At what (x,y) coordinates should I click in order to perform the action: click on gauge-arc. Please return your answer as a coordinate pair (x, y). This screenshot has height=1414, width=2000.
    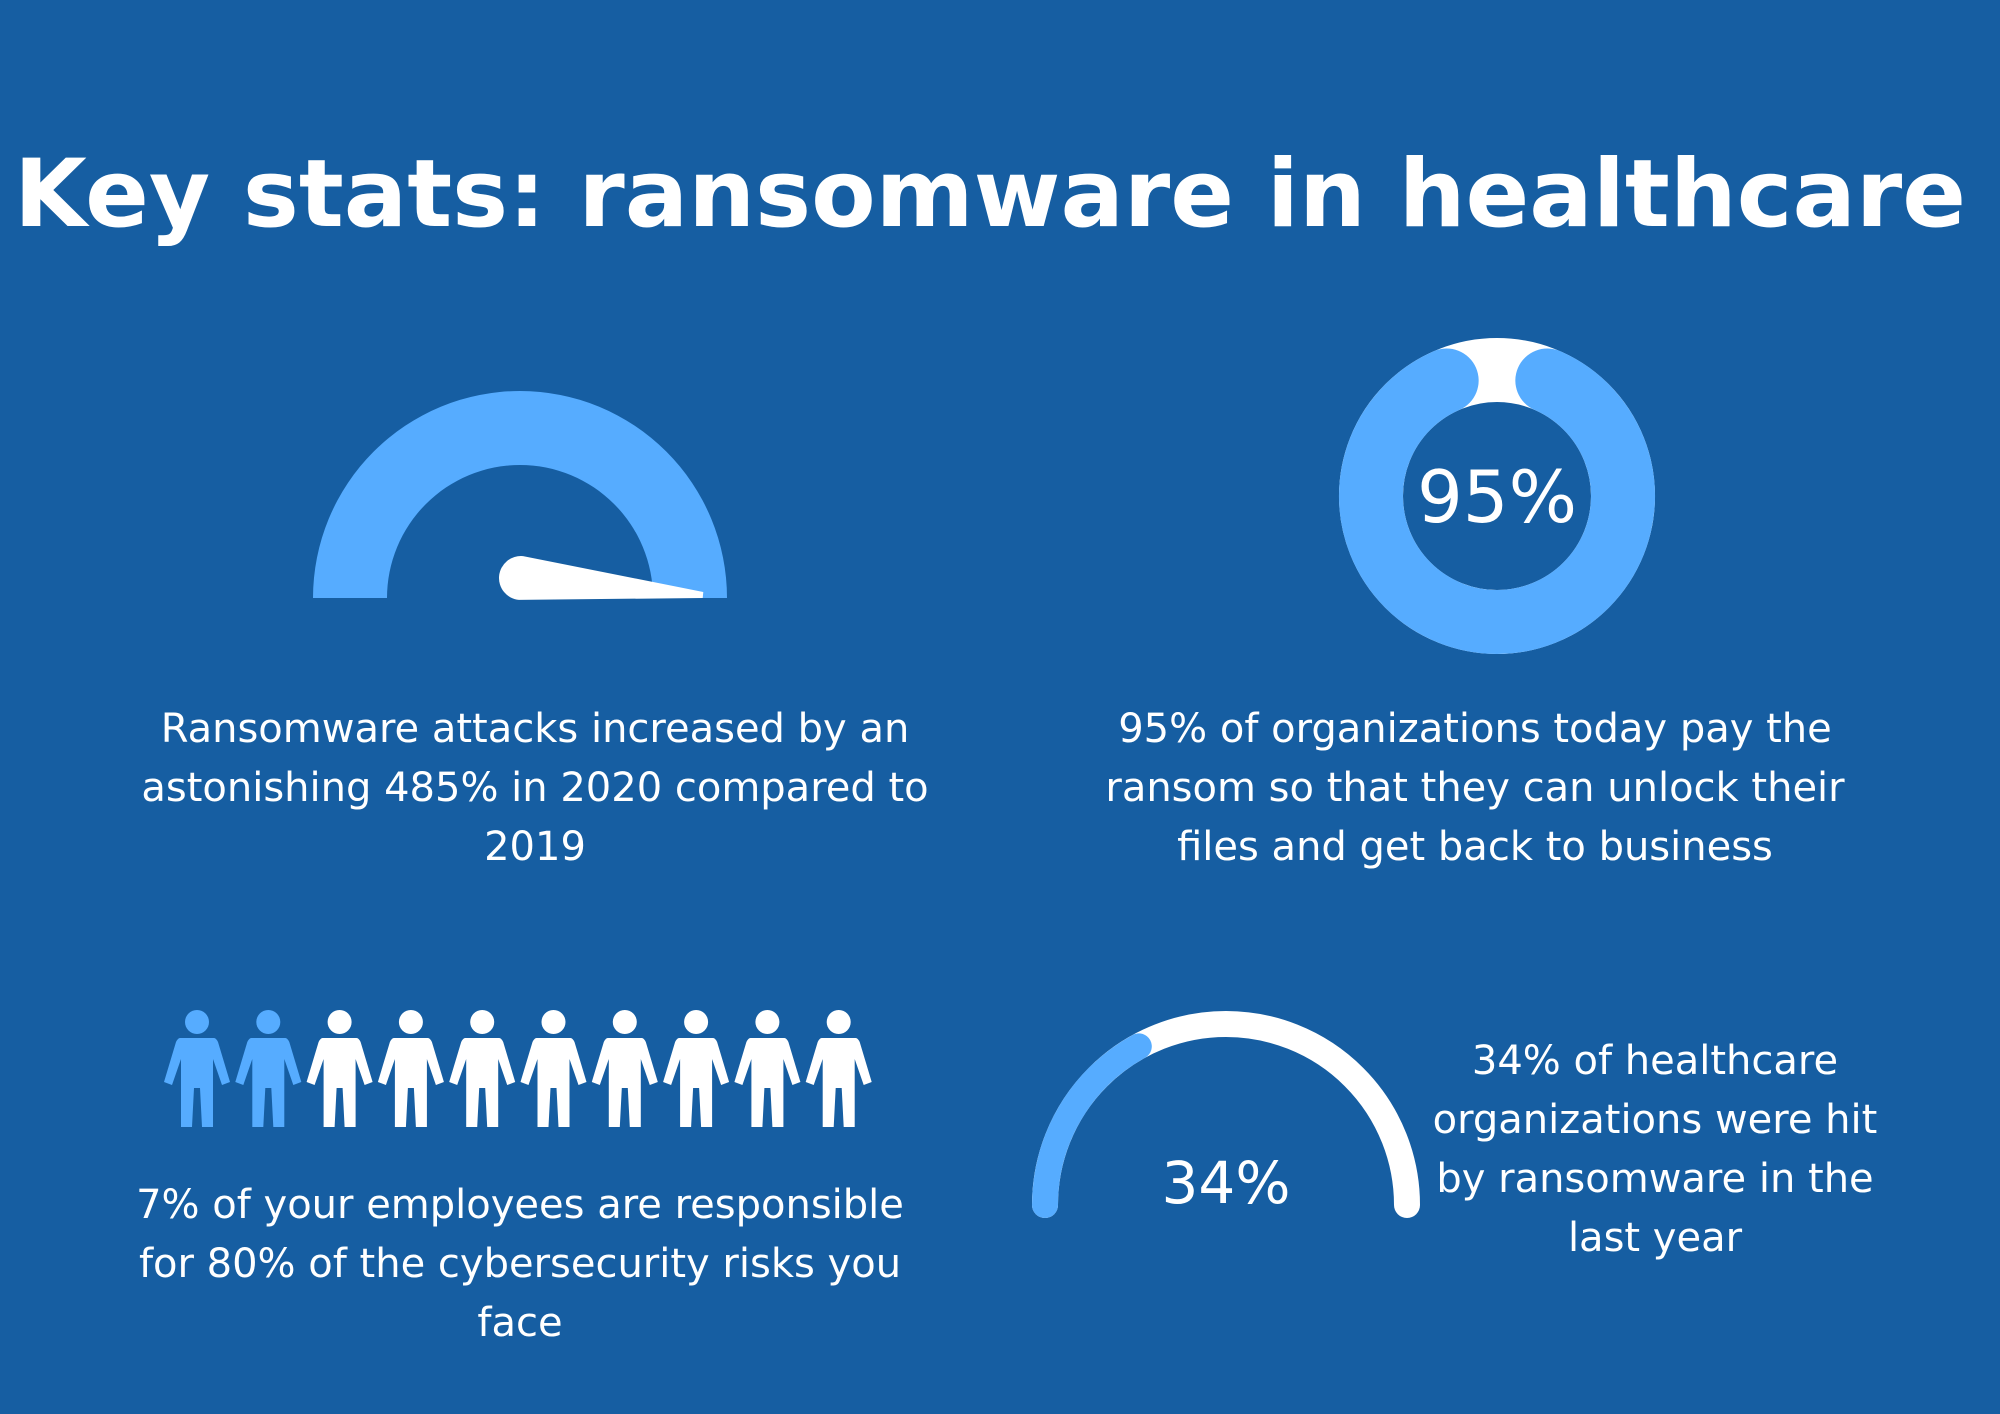
    Looking at the image, I should click on (520, 494).